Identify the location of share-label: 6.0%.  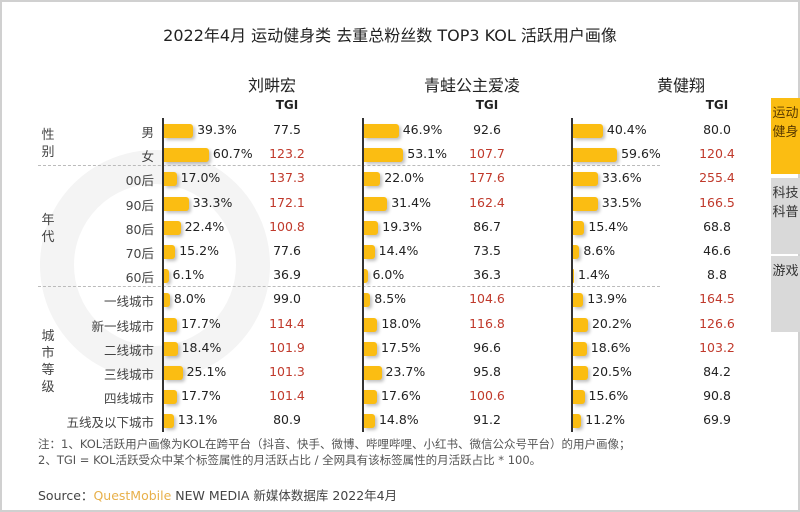
(388, 275).